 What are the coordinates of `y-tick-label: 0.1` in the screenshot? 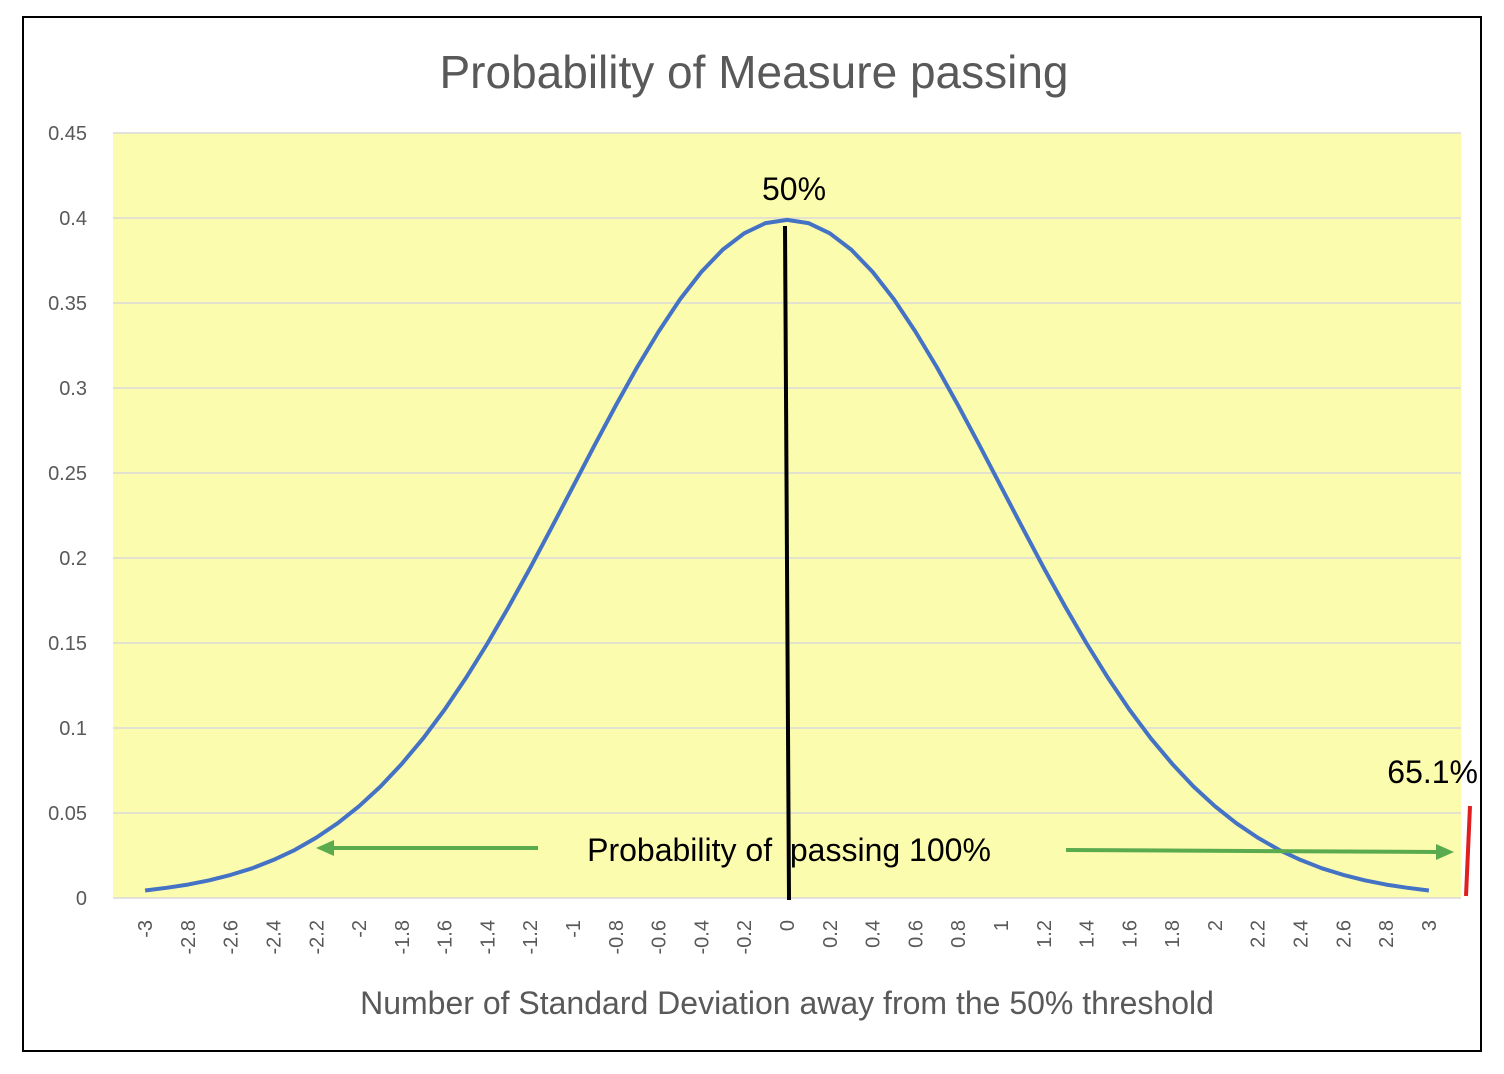 It's located at (73, 729).